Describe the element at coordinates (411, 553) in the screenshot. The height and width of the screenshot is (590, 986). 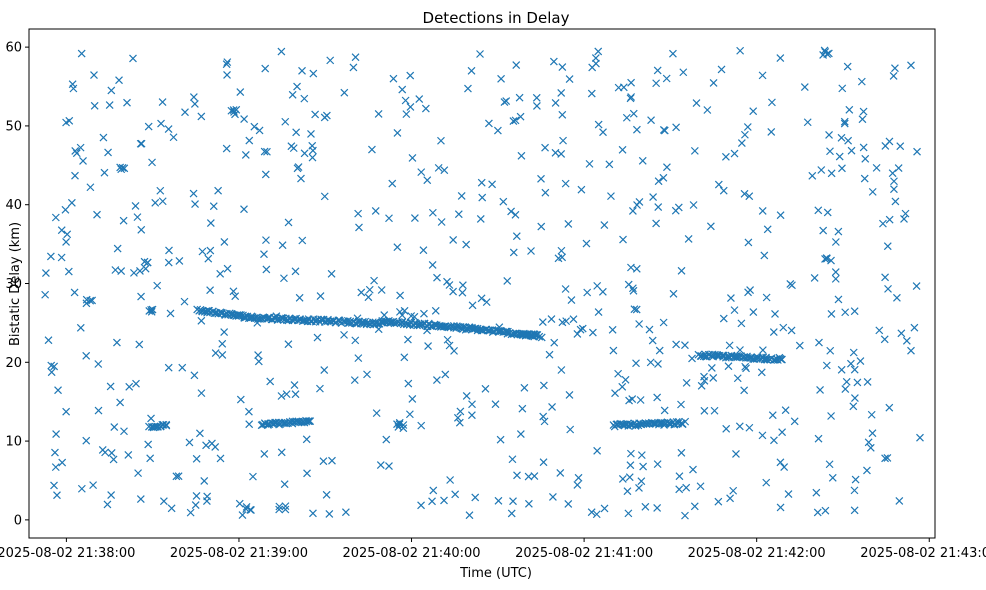
I see `x-tick-label: 2025-08-02 21:40:00` at that location.